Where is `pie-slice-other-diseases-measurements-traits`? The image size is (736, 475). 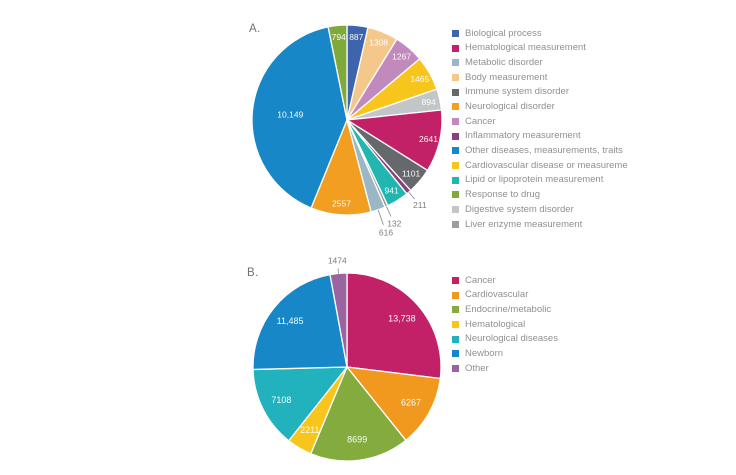 pie-slice-other-diseases-measurements-traits is located at coordinates (299, 117).